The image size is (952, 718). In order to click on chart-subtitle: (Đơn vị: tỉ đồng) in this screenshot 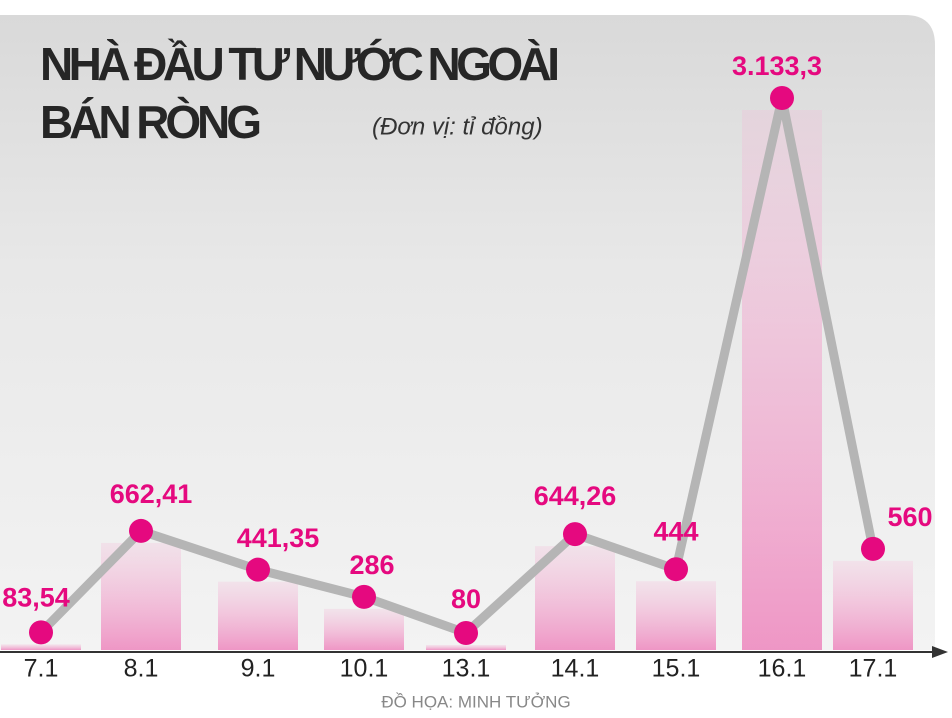, I will do `click(457, 126)`.